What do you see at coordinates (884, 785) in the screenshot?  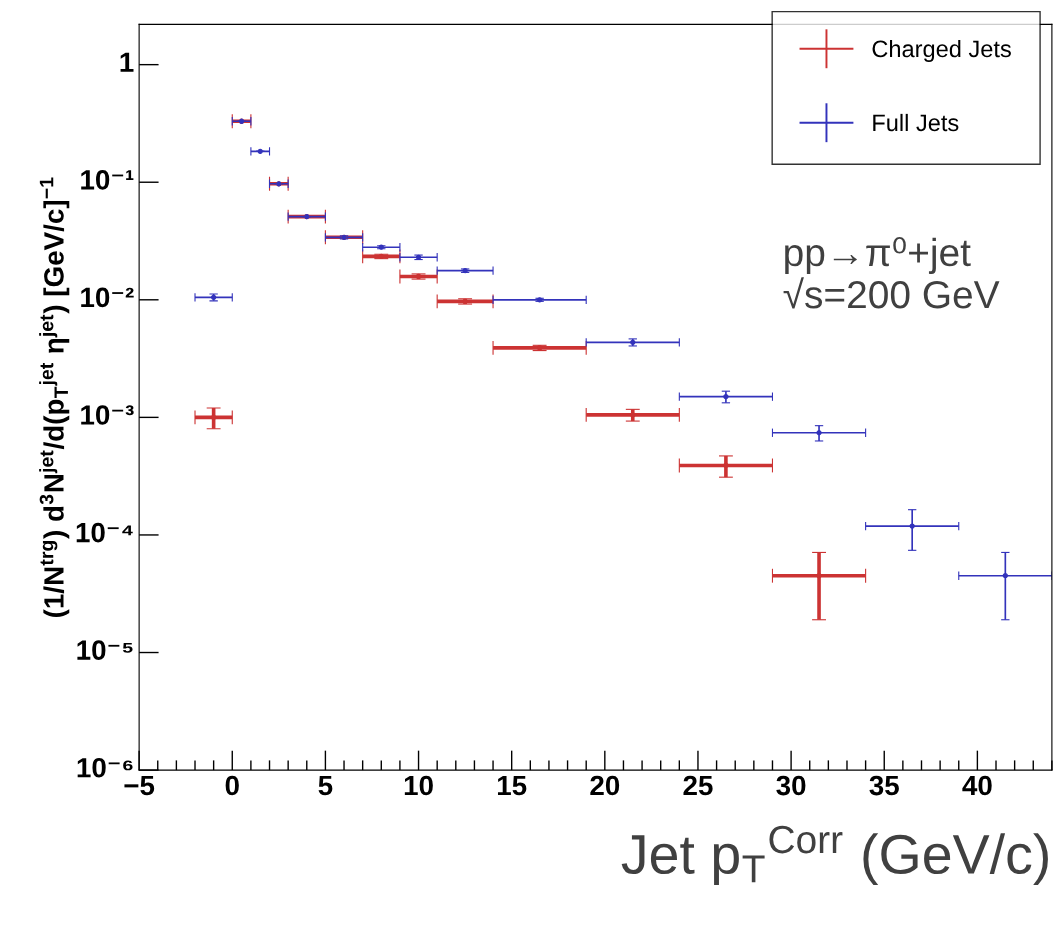 I see `x-tick-label: 35` at bounding box center [884, 785].